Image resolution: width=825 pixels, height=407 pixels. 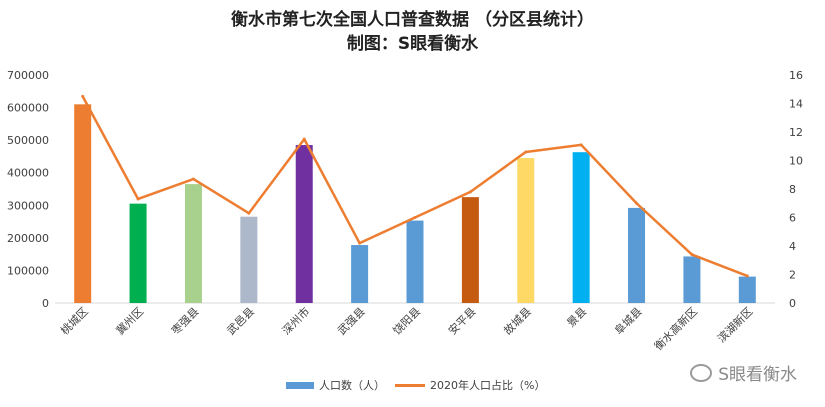 I want to click on x-tick-label: 武邑县, so click(x=240, y=321).